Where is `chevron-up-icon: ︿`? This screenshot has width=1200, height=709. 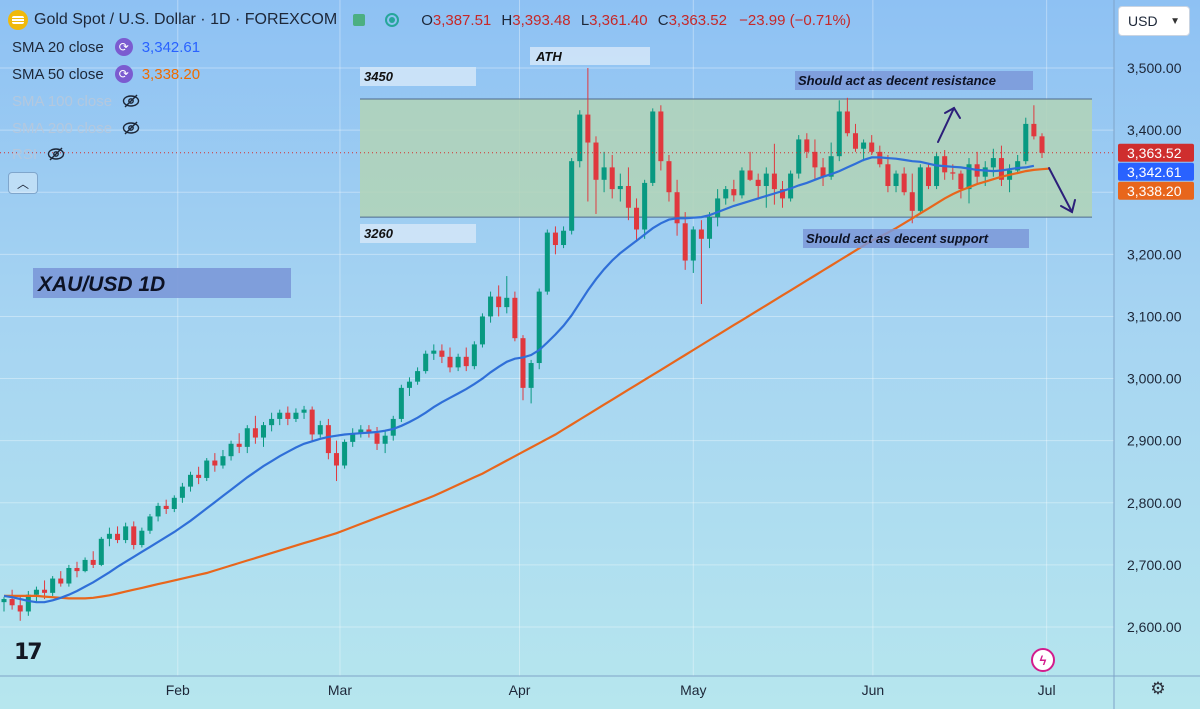 chevron-up-icon: ︿ is located at coordinates (22, 183).